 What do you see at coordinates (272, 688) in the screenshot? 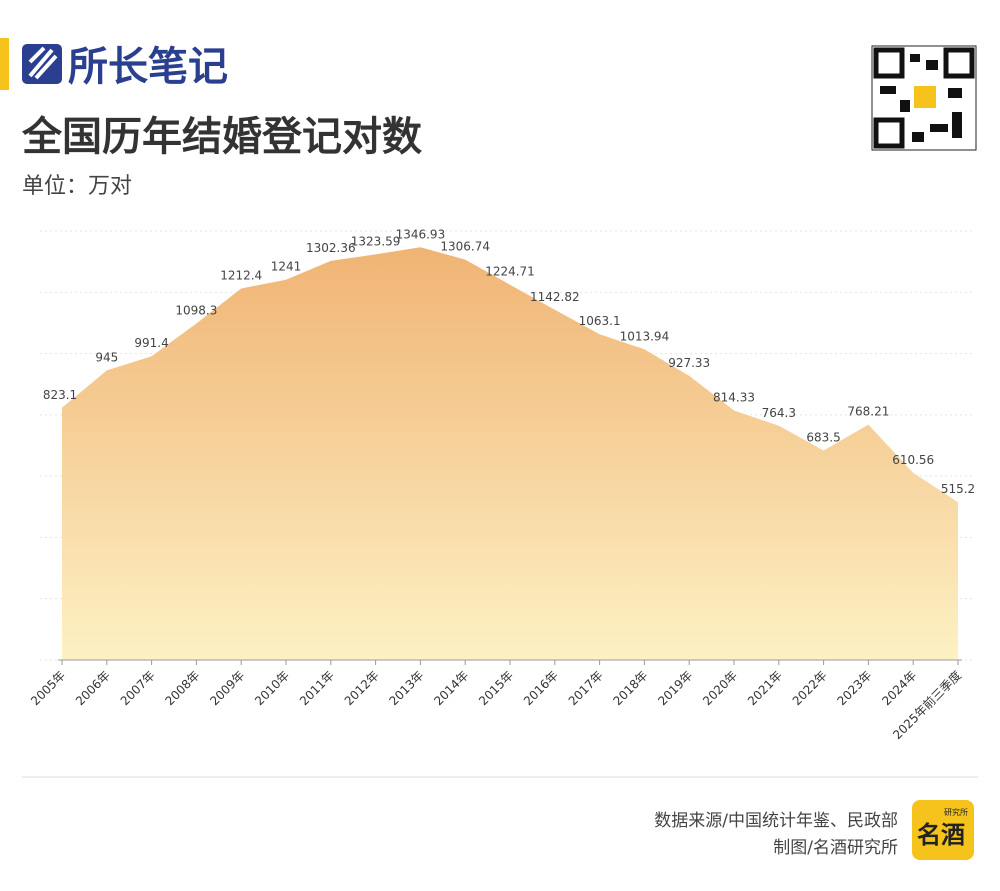
I see `x-tick-label: 2010年` at bounding box center [272, 688].